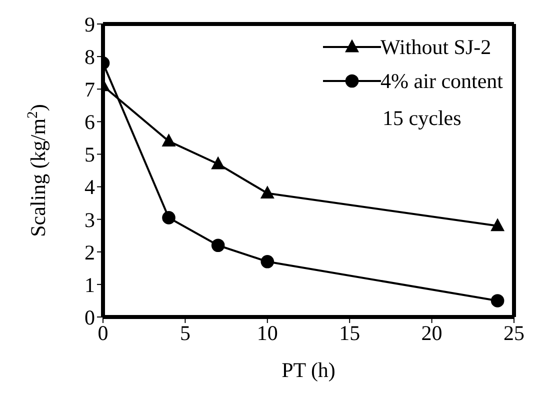 The width and height of the screenshot is (551, 415). I want to click on y-tick-label: 7, so click(89, 90).